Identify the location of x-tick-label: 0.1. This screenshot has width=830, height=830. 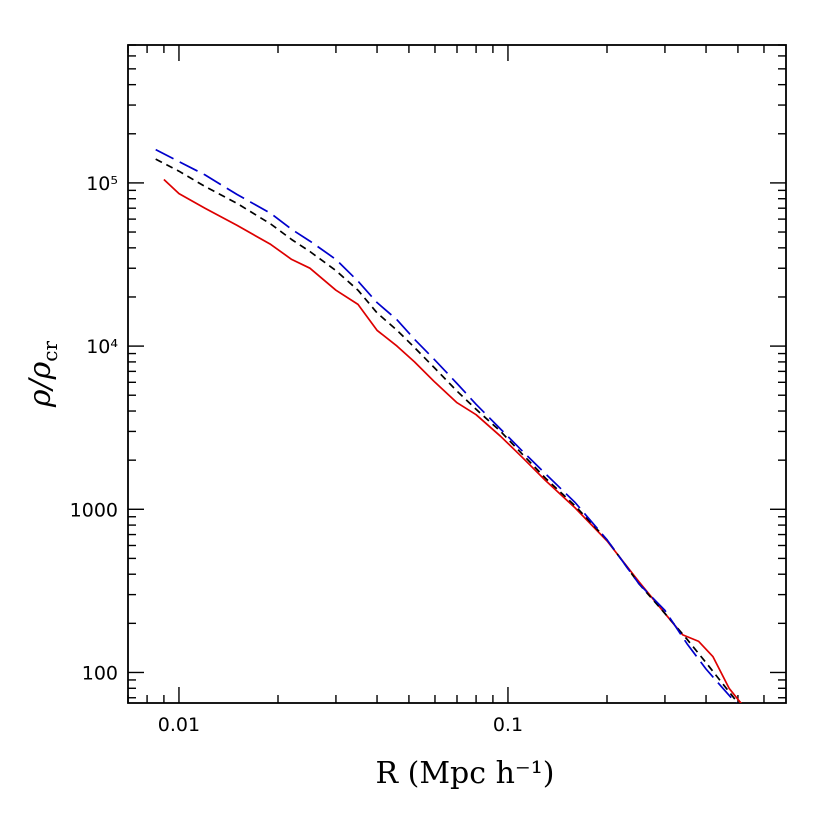
(508, 725).